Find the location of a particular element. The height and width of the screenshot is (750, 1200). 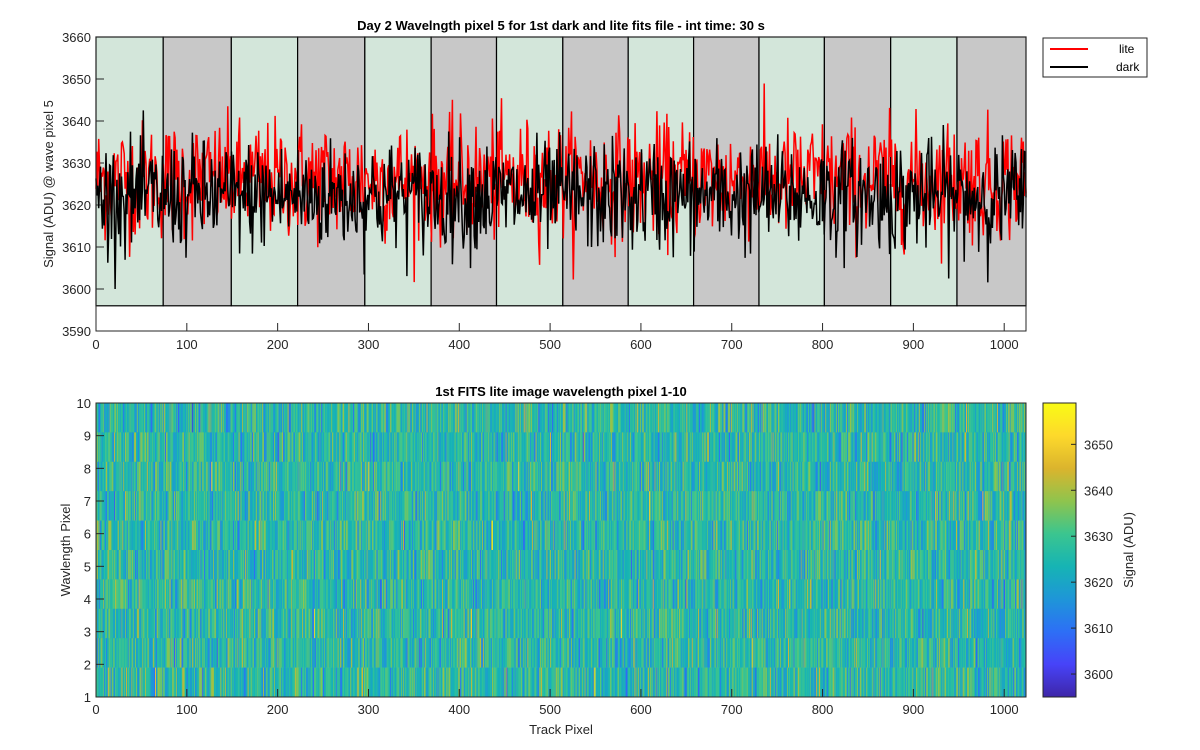

y-tick-label: 3610 is located at coordinates (76, 247).